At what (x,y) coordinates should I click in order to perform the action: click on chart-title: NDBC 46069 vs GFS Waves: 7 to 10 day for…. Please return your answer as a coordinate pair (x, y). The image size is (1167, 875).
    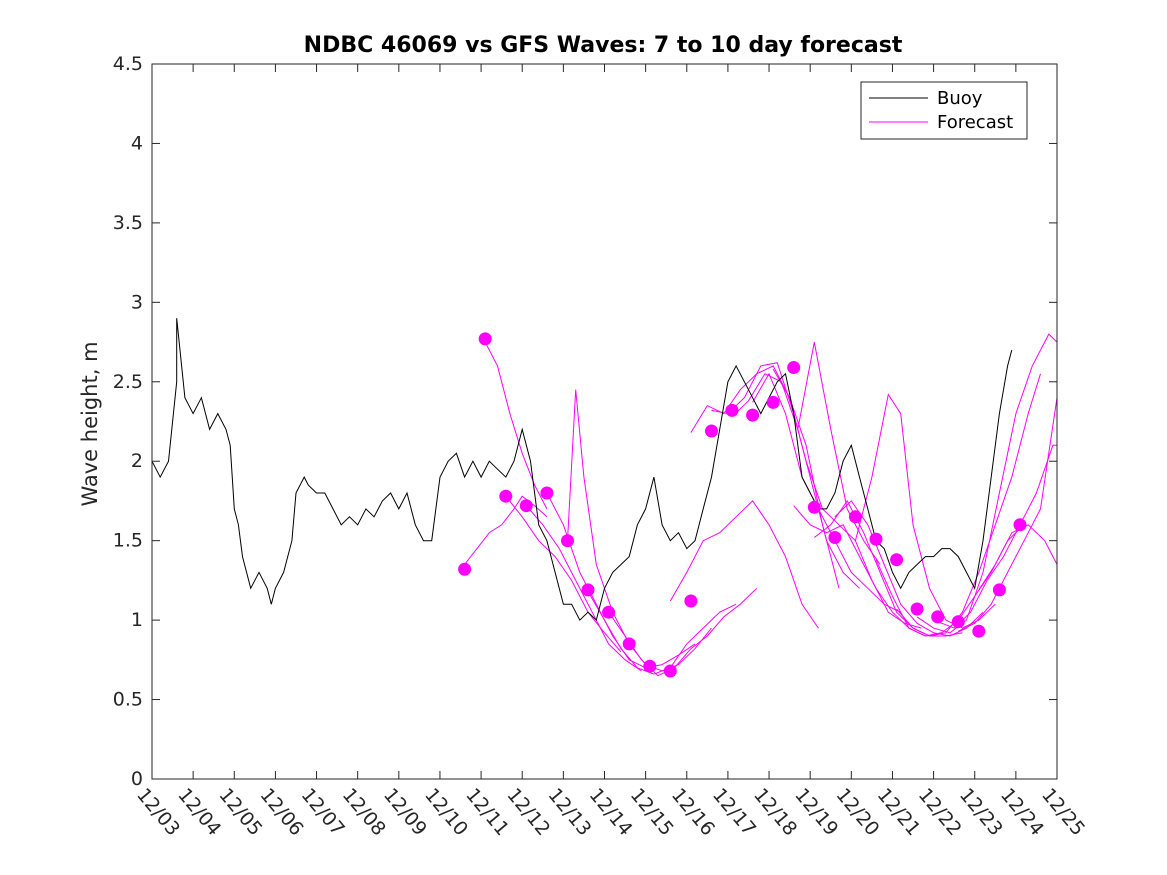
    Looking at the image, I should click on (603, 45).